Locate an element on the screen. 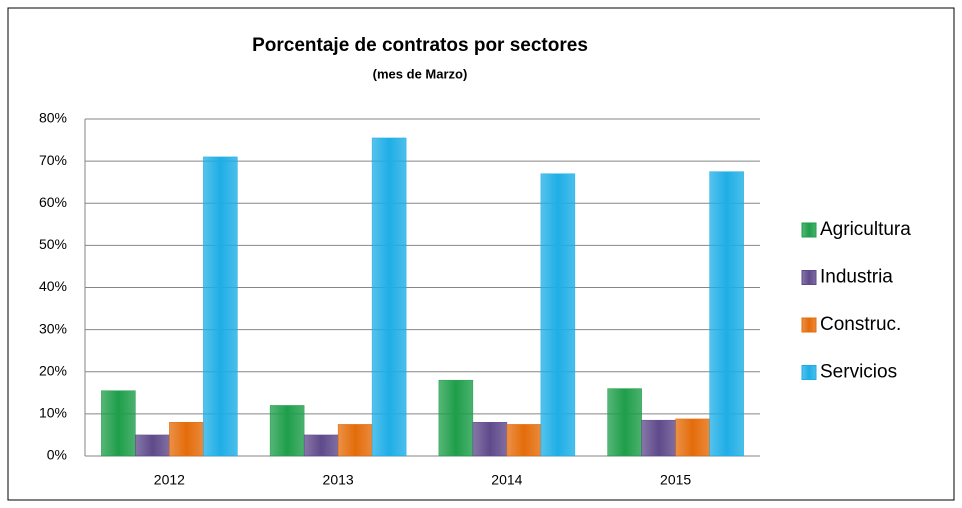 Image resolution: width=962 pixels, height=508 pixels. y-tick-label: 60% is located at coordinates (53, 202).